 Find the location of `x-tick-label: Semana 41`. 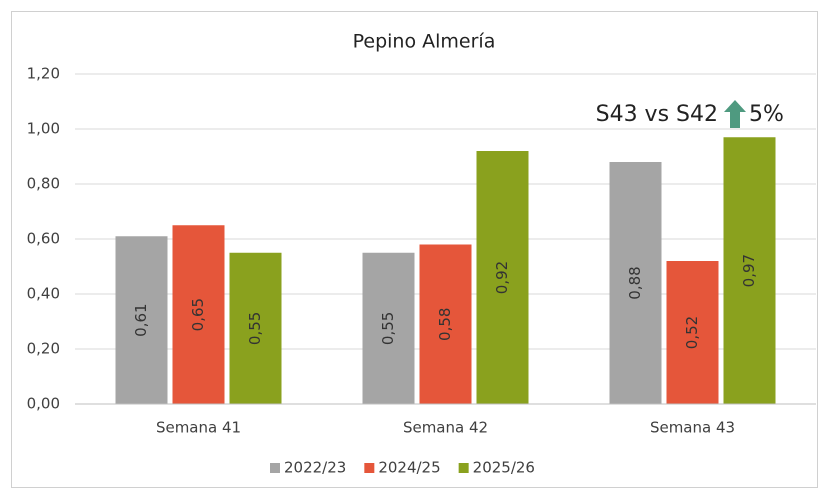

x-tick-label: Semana 41 is located at coordinates (198, 428).